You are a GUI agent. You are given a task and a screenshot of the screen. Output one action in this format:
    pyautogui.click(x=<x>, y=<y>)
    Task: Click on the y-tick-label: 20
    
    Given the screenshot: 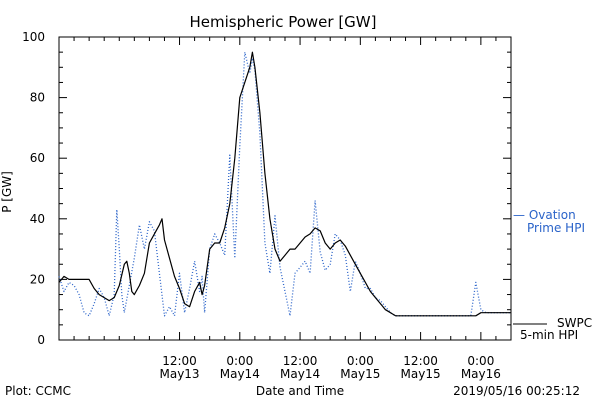 What is the action you would take?
    pyautogui.click(x=37, y=279)
    